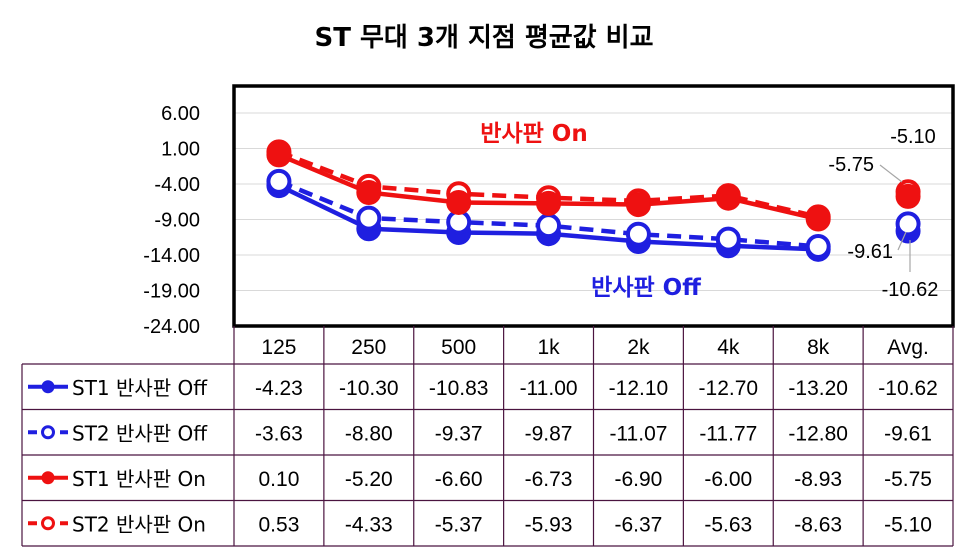  I want to click on table-cell: -8.93, so click(818, 479).